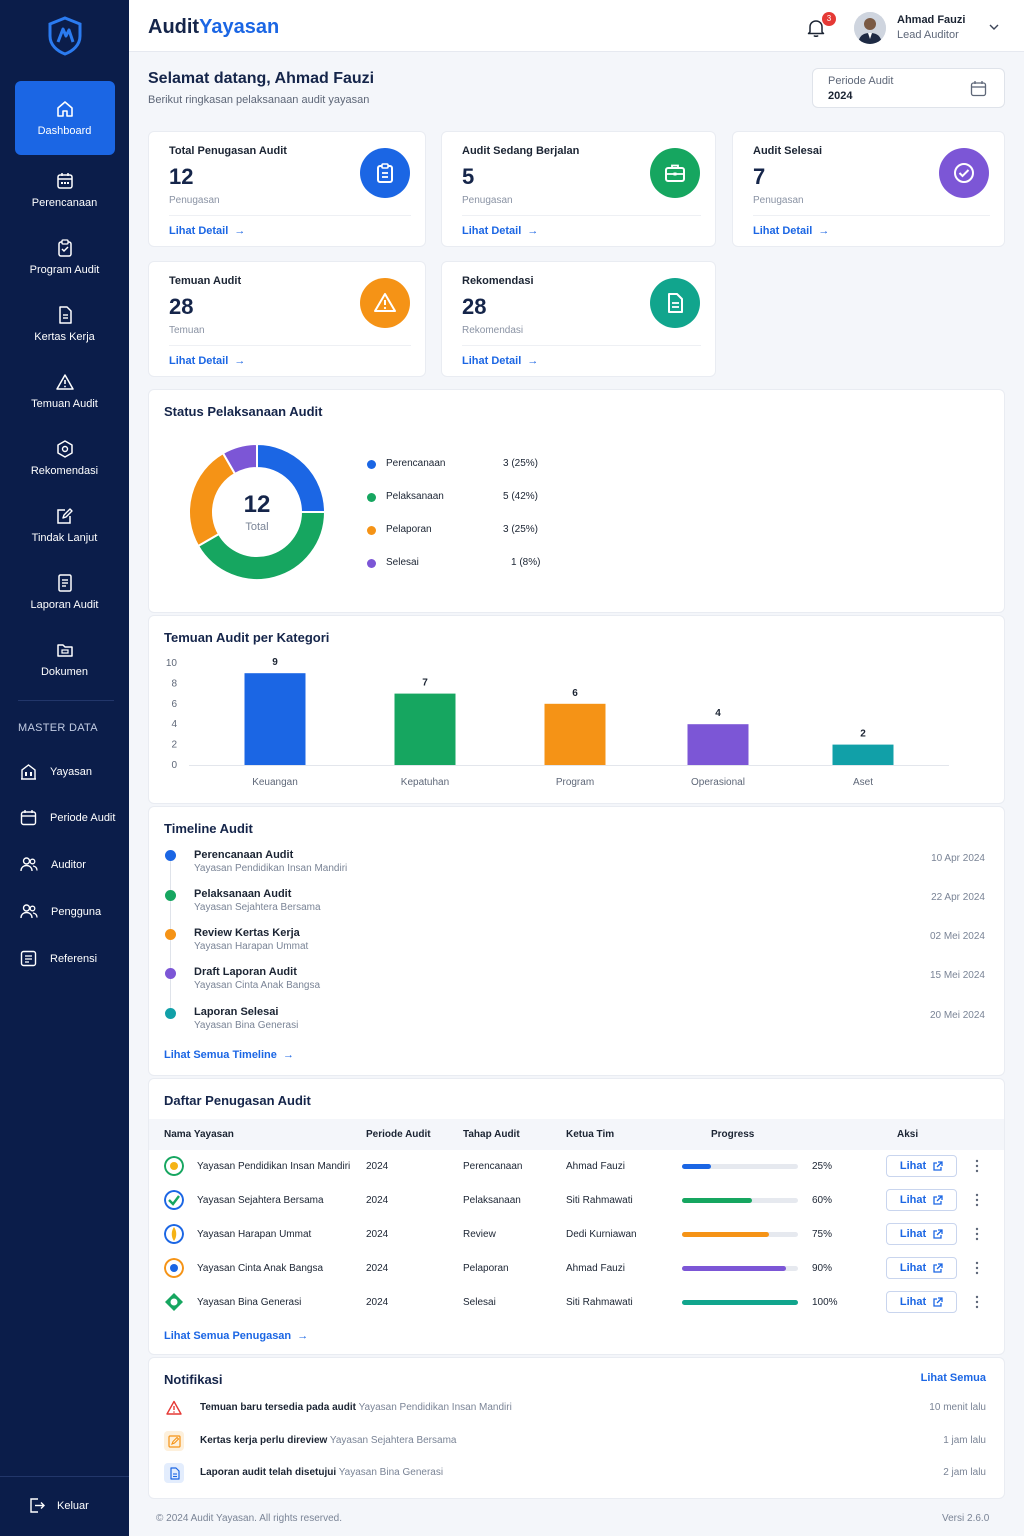 The width and height of the screenshot is (1024, 1536). Describe the element at coordinates (28, 772) in the screenshot. I see `building-icon` at that location.